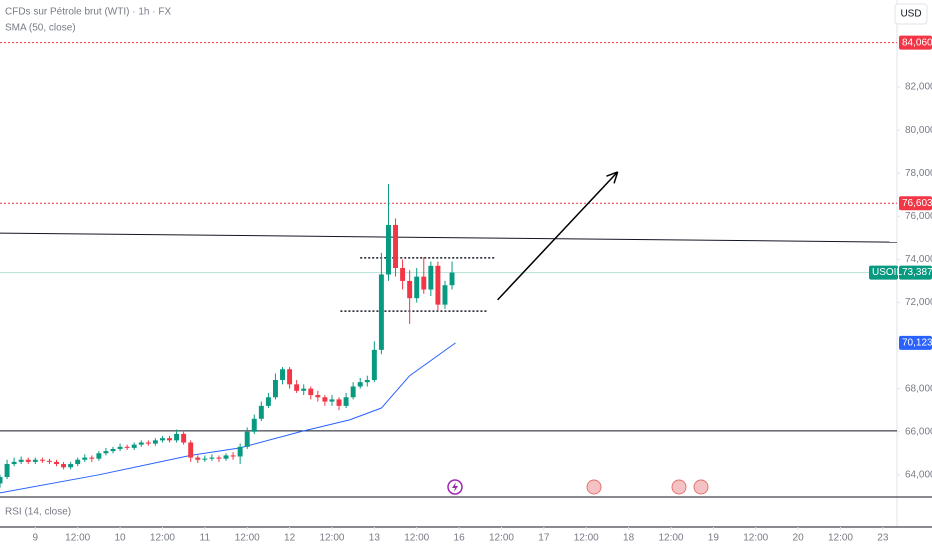 This screenshot has width=932, height=550. I want to click on symbol-label-box, so click(883, 272).